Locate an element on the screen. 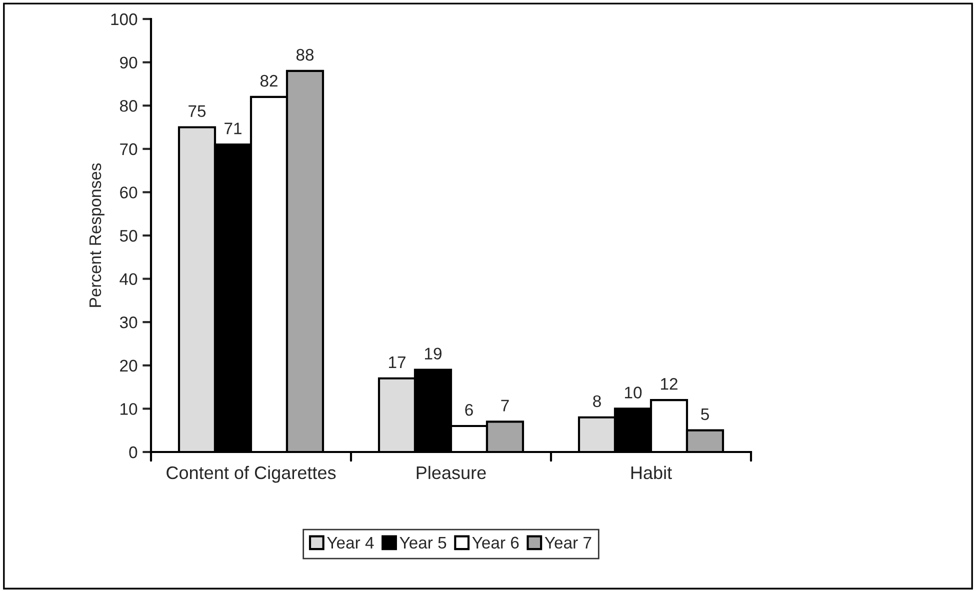  data-label: 6 is located at coordinates (469, 410).